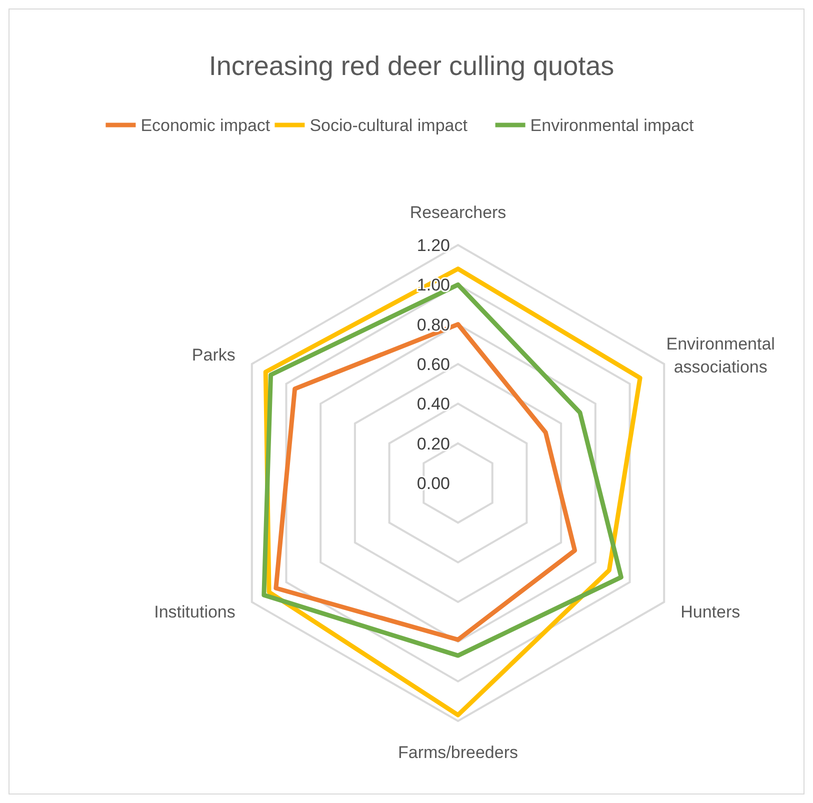 The width and height of the screenshot is (813, 803). What do you see at coordinates (389, 125) in the screenshot?
I see `legend-label: Socio-cultural impact` at bounding box center [389, 125].